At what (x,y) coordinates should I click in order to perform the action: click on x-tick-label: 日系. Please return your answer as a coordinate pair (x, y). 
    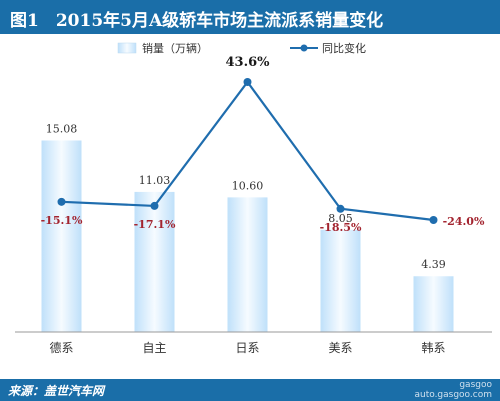
    Looking at the image, I should click on (247, 348).